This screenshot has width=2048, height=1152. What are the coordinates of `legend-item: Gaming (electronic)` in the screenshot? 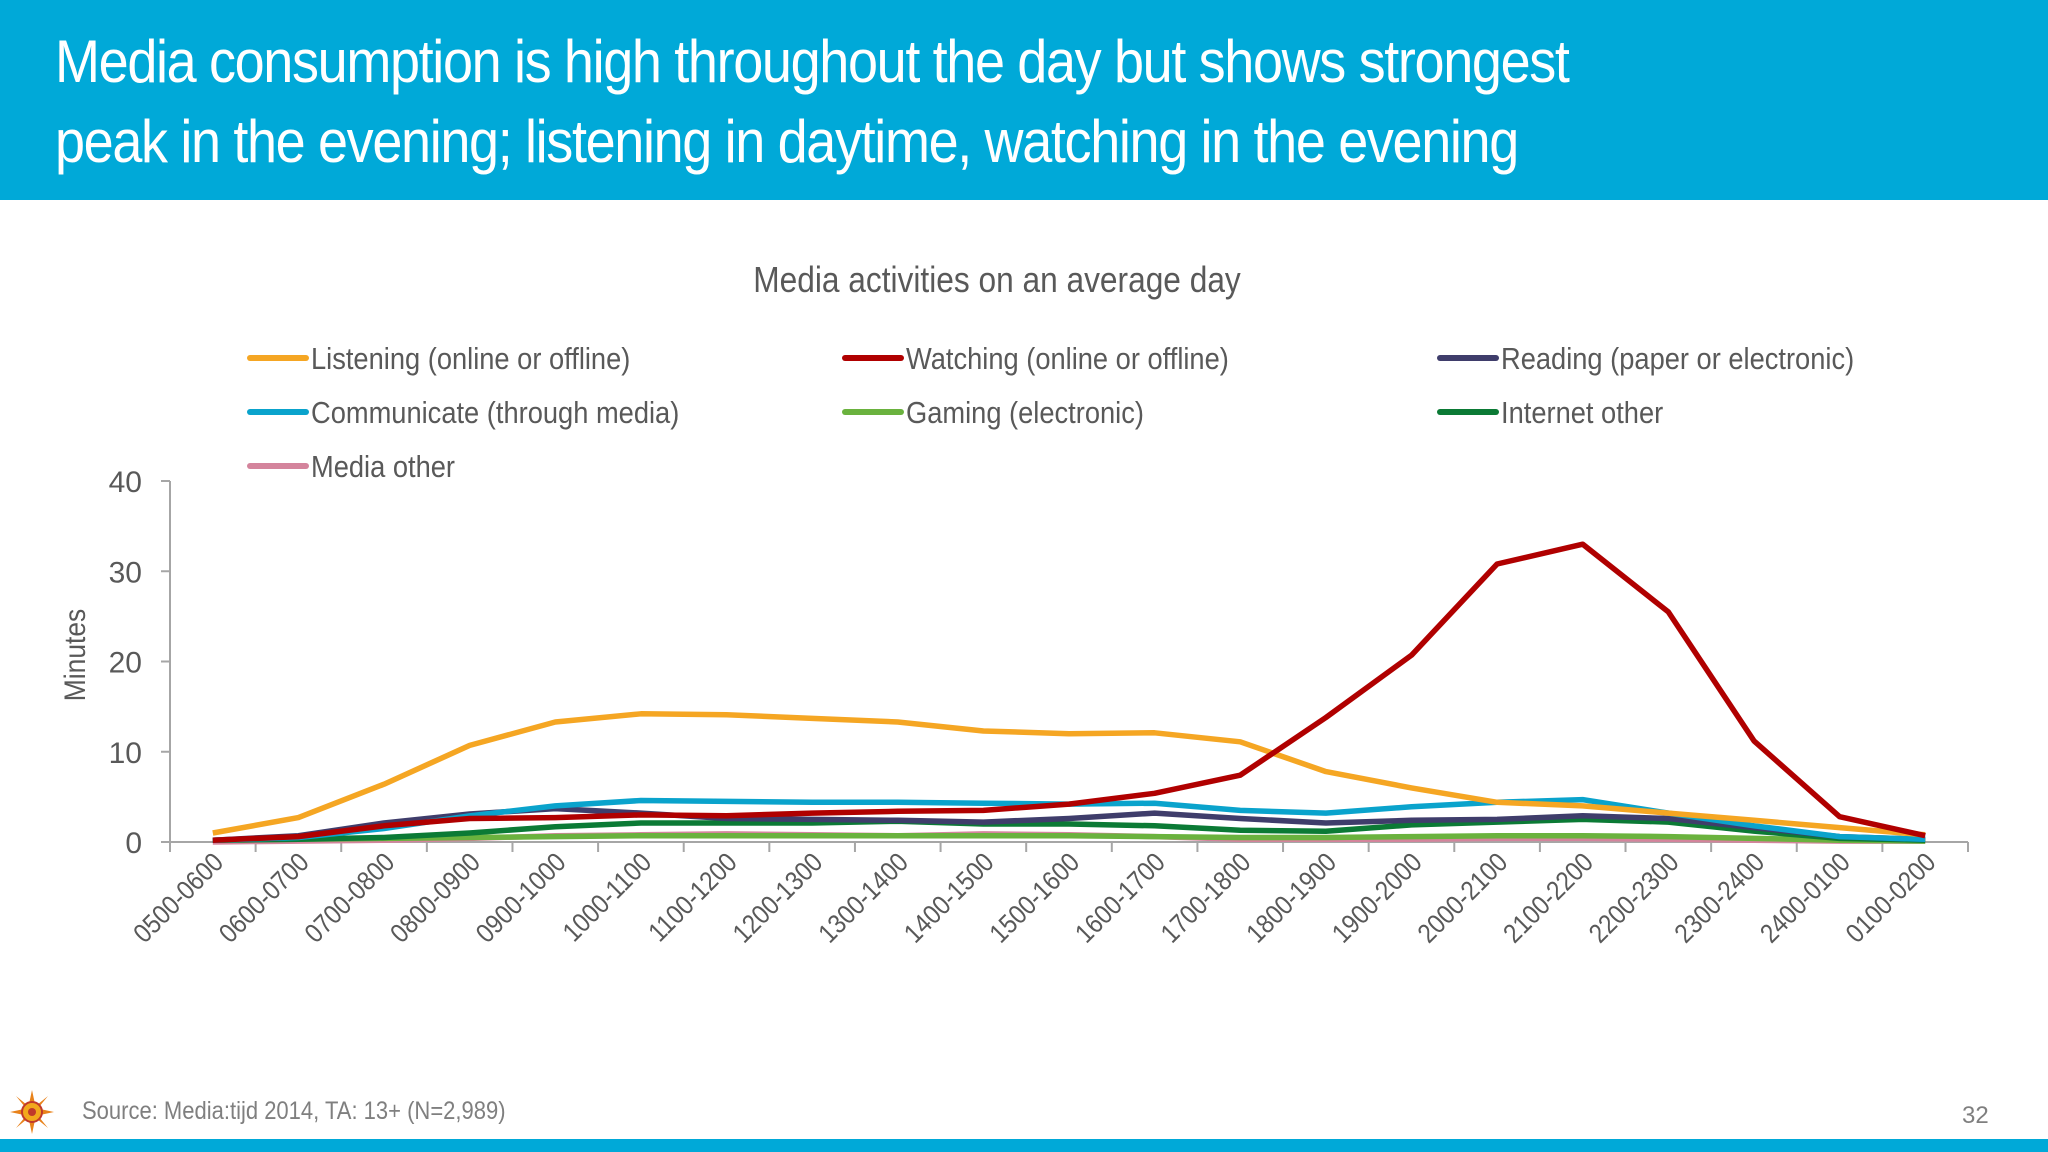 It's located at (993, 413).